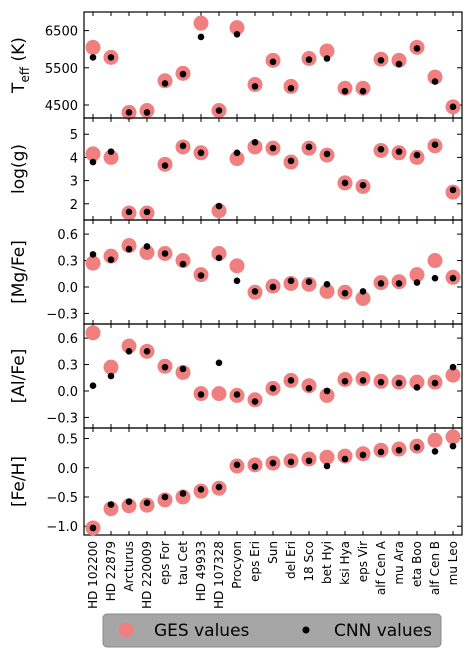  What do you see at coordinates (67, 366) in the screenshot?
I see `y-tick-label: 0.3` at bounding box center [67, 366].